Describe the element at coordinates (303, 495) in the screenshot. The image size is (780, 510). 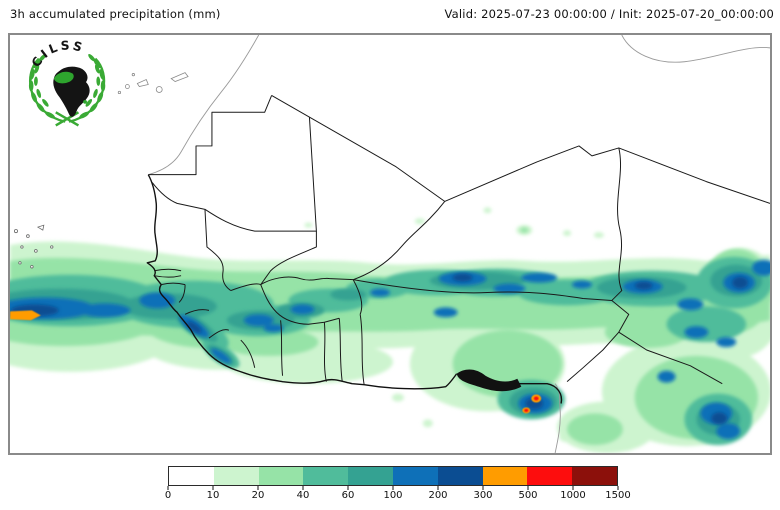
I see `colorbar-tick-label: 40` at that location.